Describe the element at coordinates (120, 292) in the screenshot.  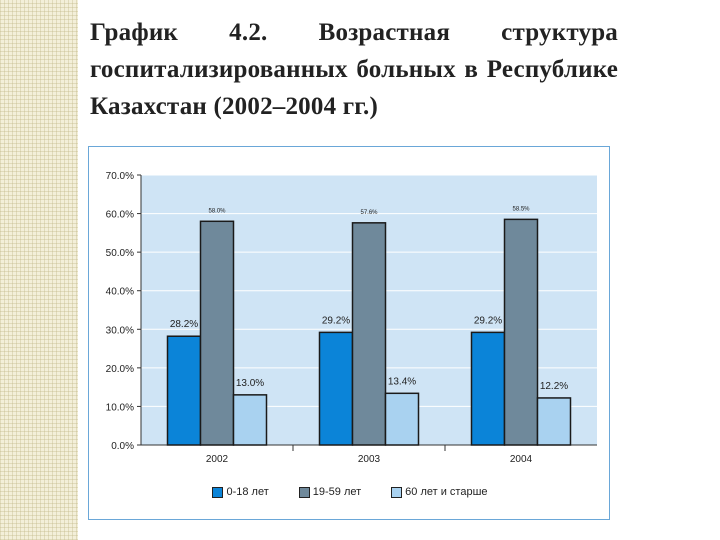
I see `y-tick-label: 40.0%` at that location.